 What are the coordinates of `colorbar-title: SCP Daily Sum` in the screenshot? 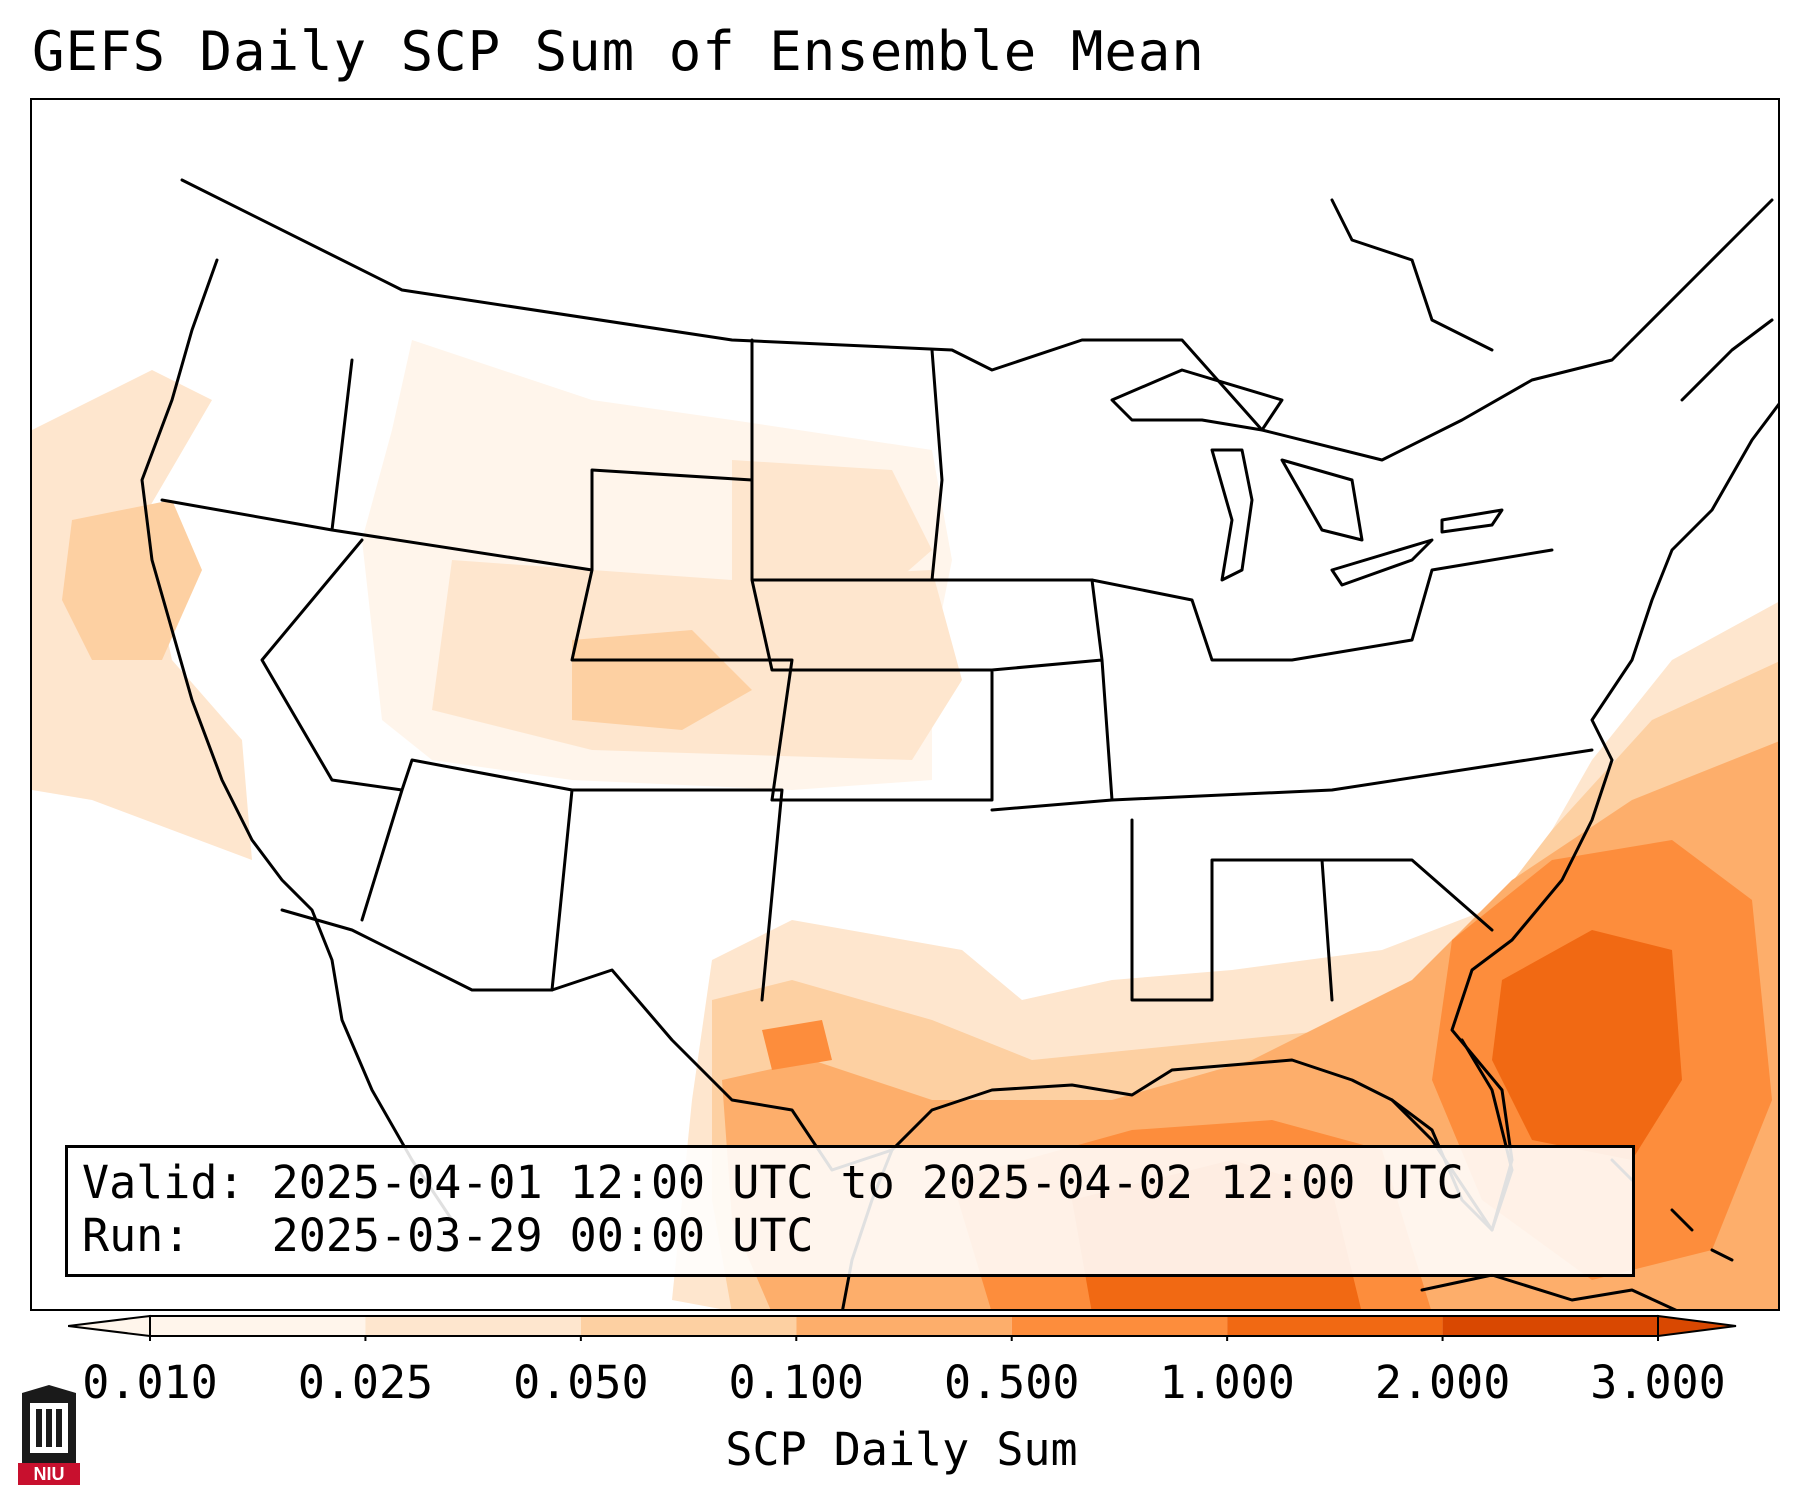 It's located at (901, 1449).